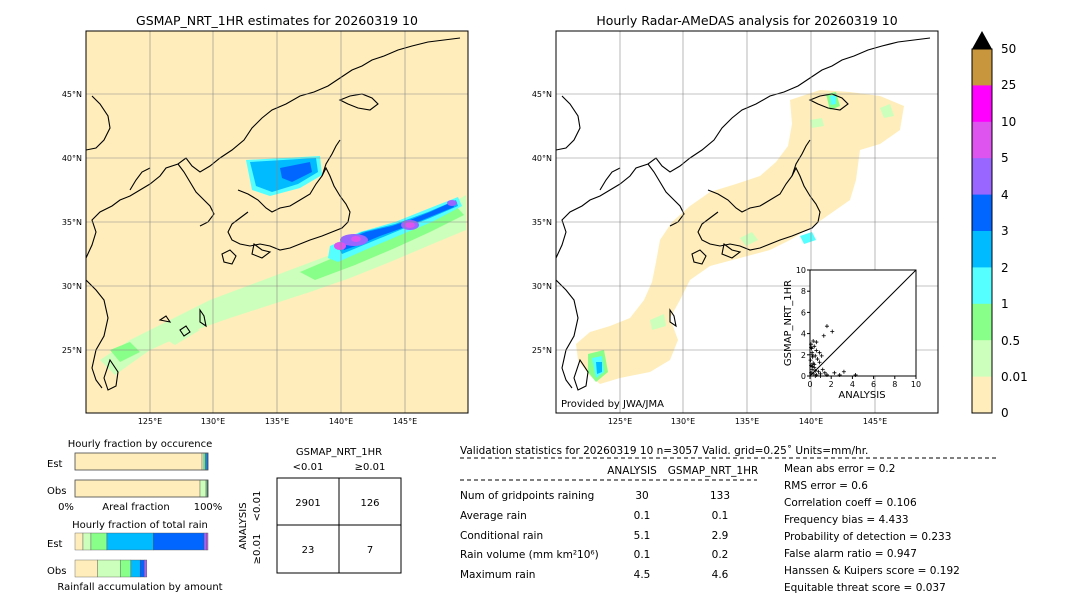  Describe the element at coordinates (277, 20) in the screenshot. I see `left-map-title: GSMAP_NRT_1HR estimates for 20260319 10` at that location.